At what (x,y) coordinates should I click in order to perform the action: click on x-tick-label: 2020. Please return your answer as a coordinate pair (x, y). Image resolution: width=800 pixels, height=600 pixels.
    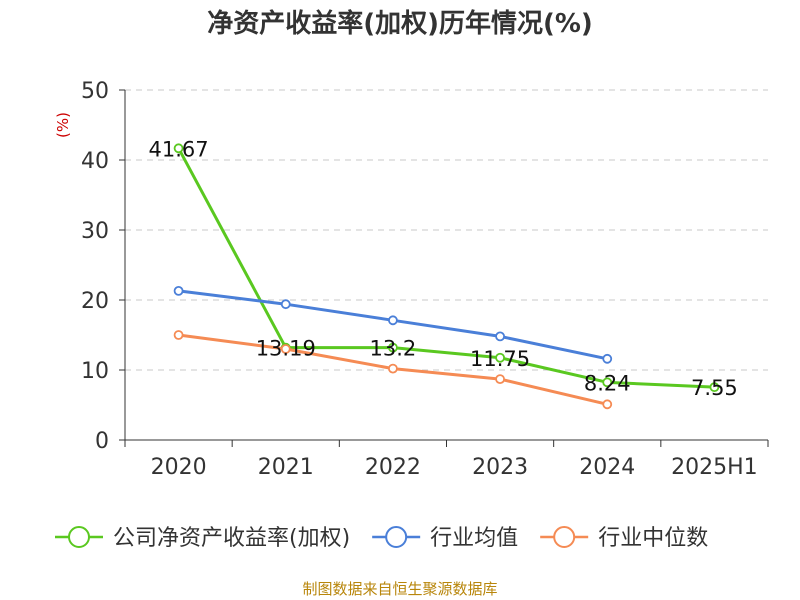
    Looking at the image, I should click on (179, 467).